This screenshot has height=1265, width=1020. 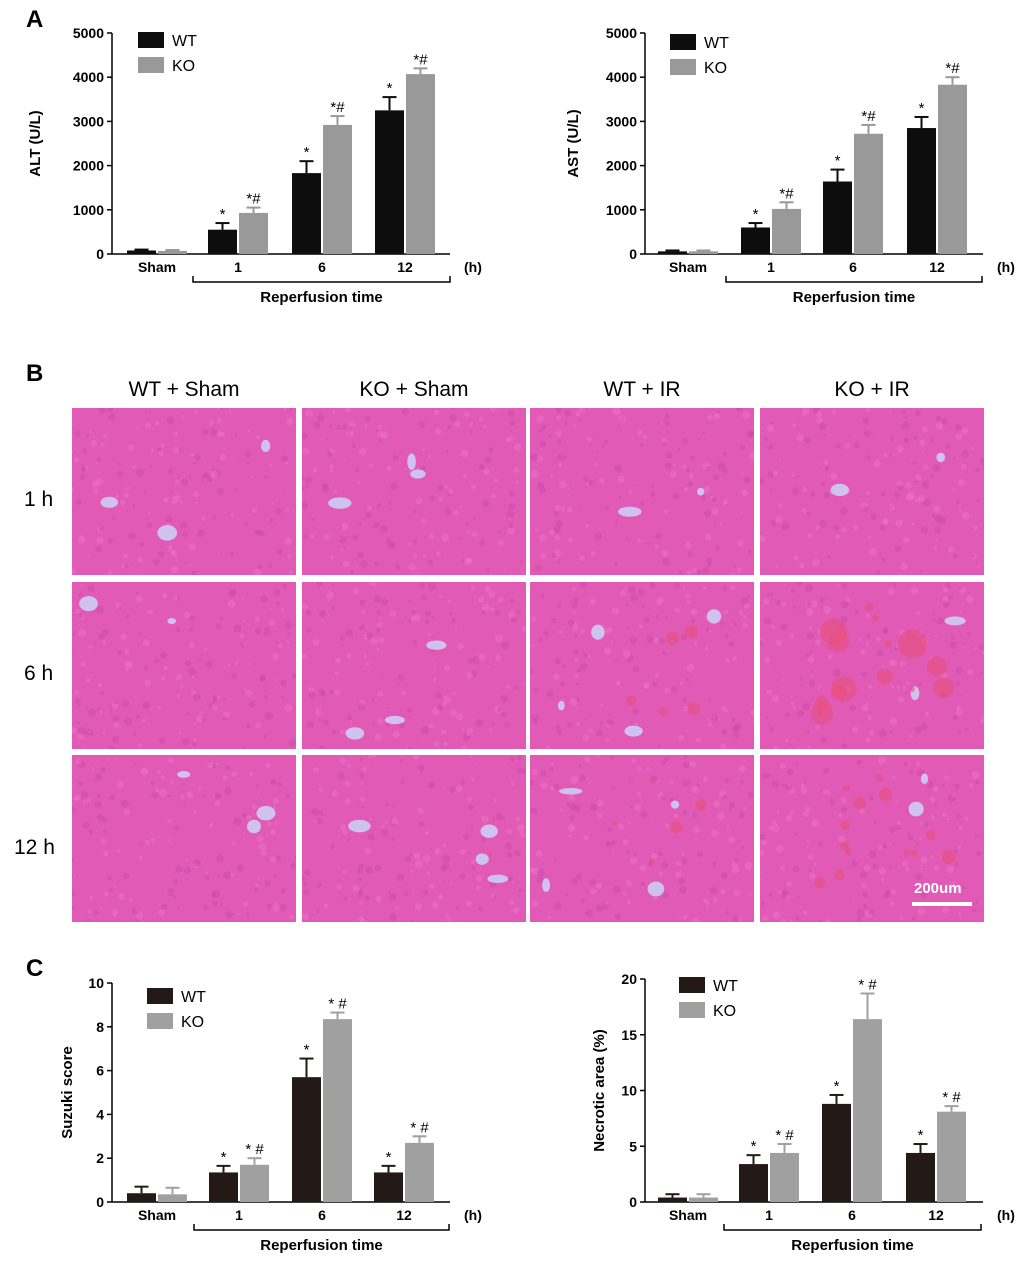 I want to click on vessel, so click(x=359, y=826).